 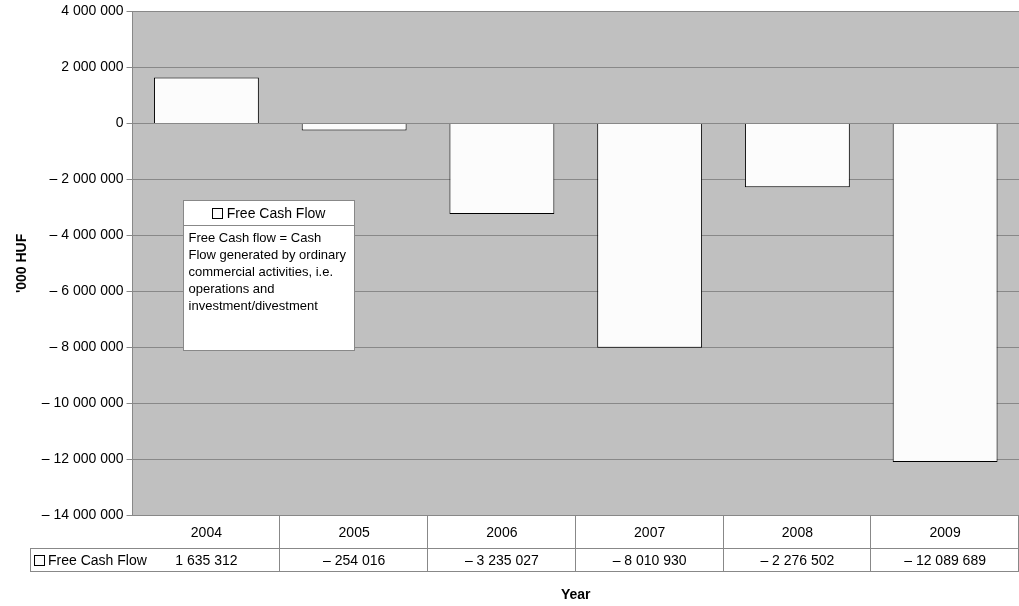 I want to click on text: Free Cash Flow, so click(x=97, y=560).